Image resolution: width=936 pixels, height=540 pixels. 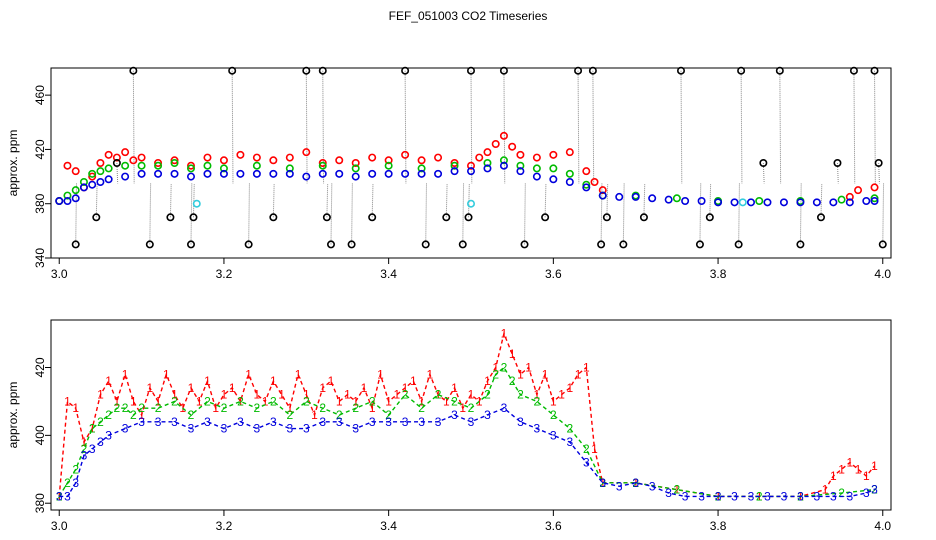 What do you see at coordinates (40, 258) in the screenshot?
I see `y-tick-label: 340` at bounding box center [40, 258].